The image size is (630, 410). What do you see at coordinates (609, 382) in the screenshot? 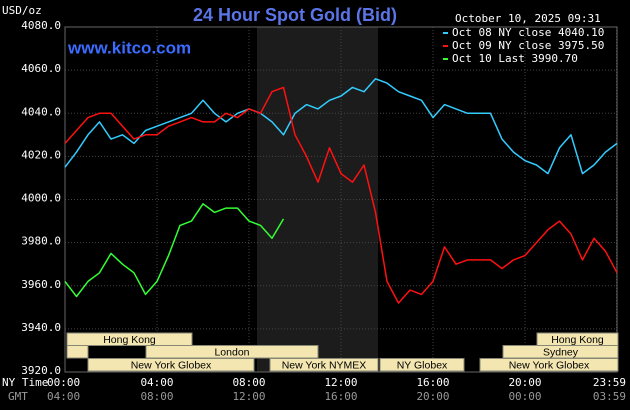
I see `x-tick-label: 23:59` at bounding box center [609, 382].